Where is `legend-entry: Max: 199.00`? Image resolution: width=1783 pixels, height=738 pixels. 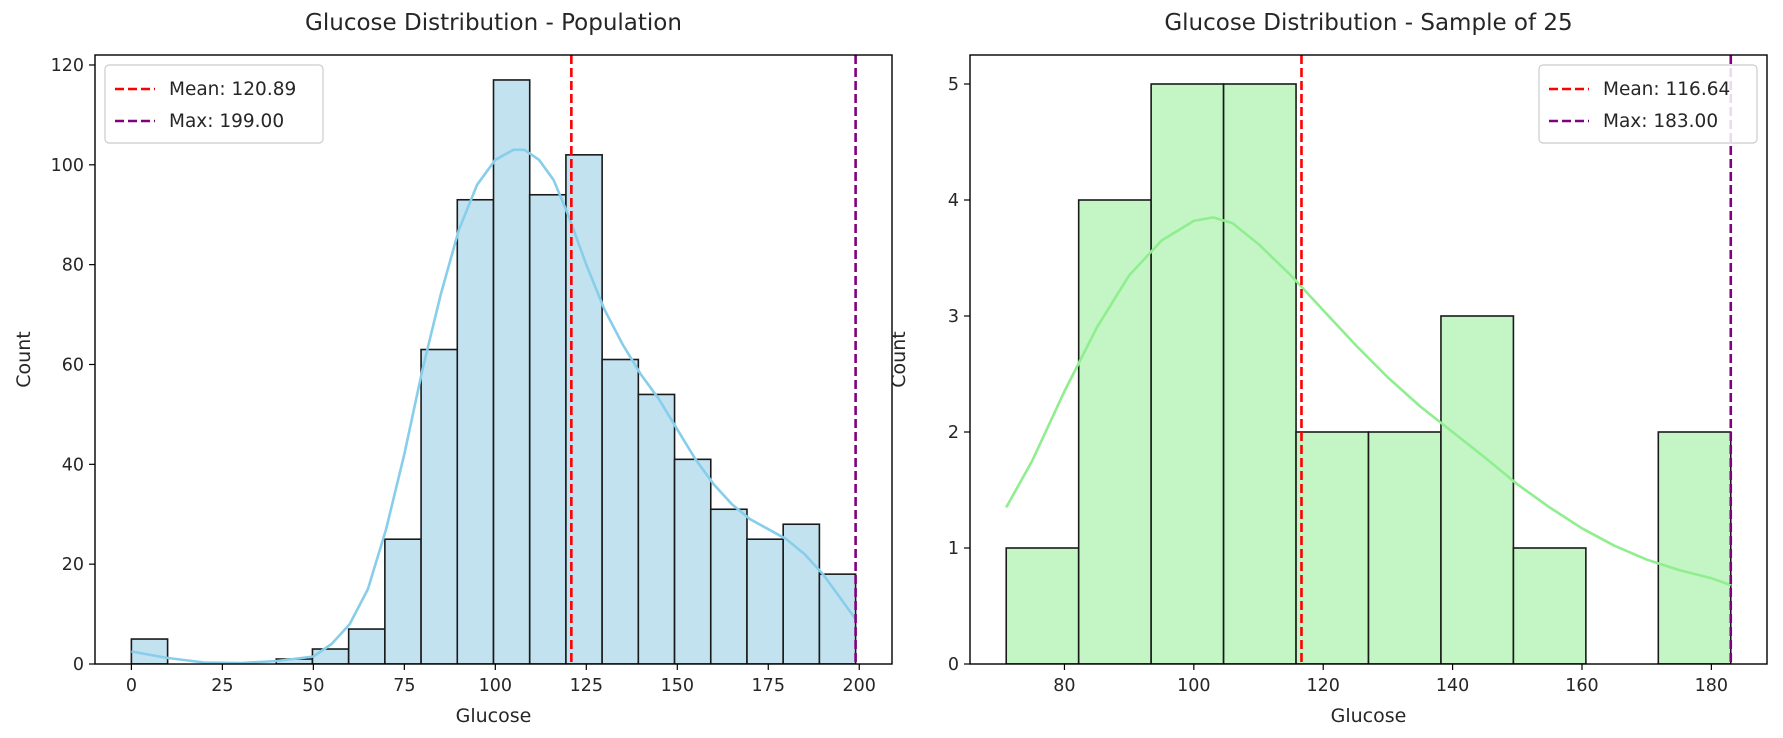
legend-entry: Max: 199.00 is located at coordinates (226, 121).